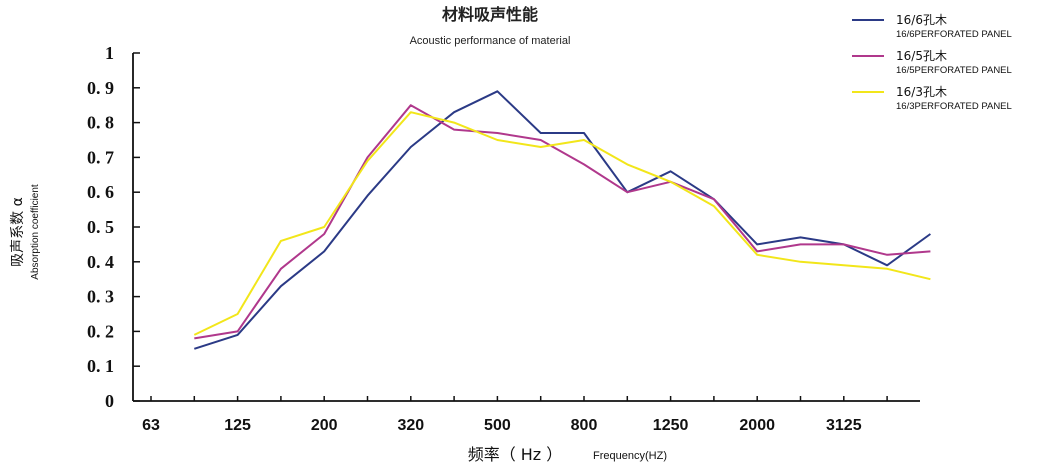 The width and height of the screenshot is (1051, 468). What do you see at coordinates (921, 92) in the screenshot?
I see `legend-label-3: 16/3孔木` at bounding box center [921, 92].